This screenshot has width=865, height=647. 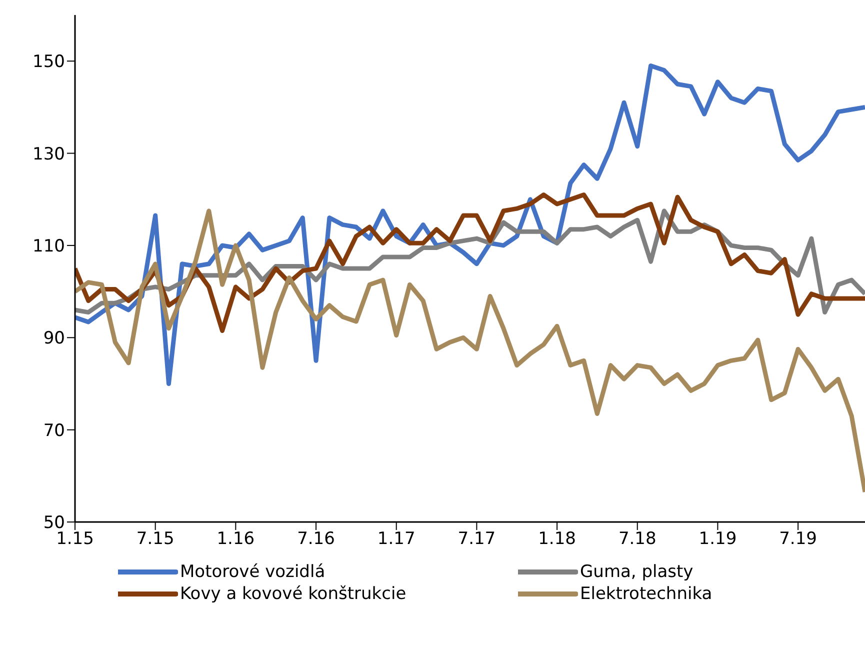 I want to click on x-tick-label: 1.18, so click(x=557, y=539).